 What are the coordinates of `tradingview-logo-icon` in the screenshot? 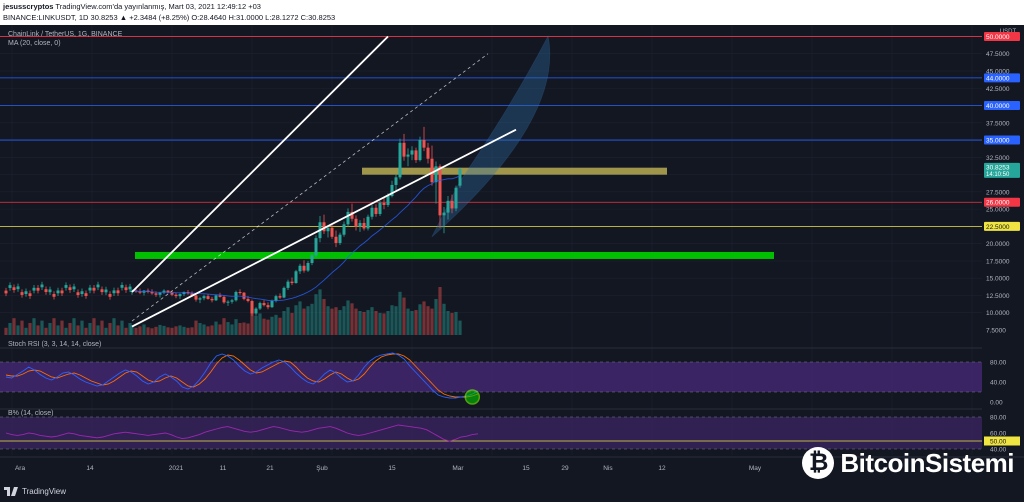 It's located at (11, 491).